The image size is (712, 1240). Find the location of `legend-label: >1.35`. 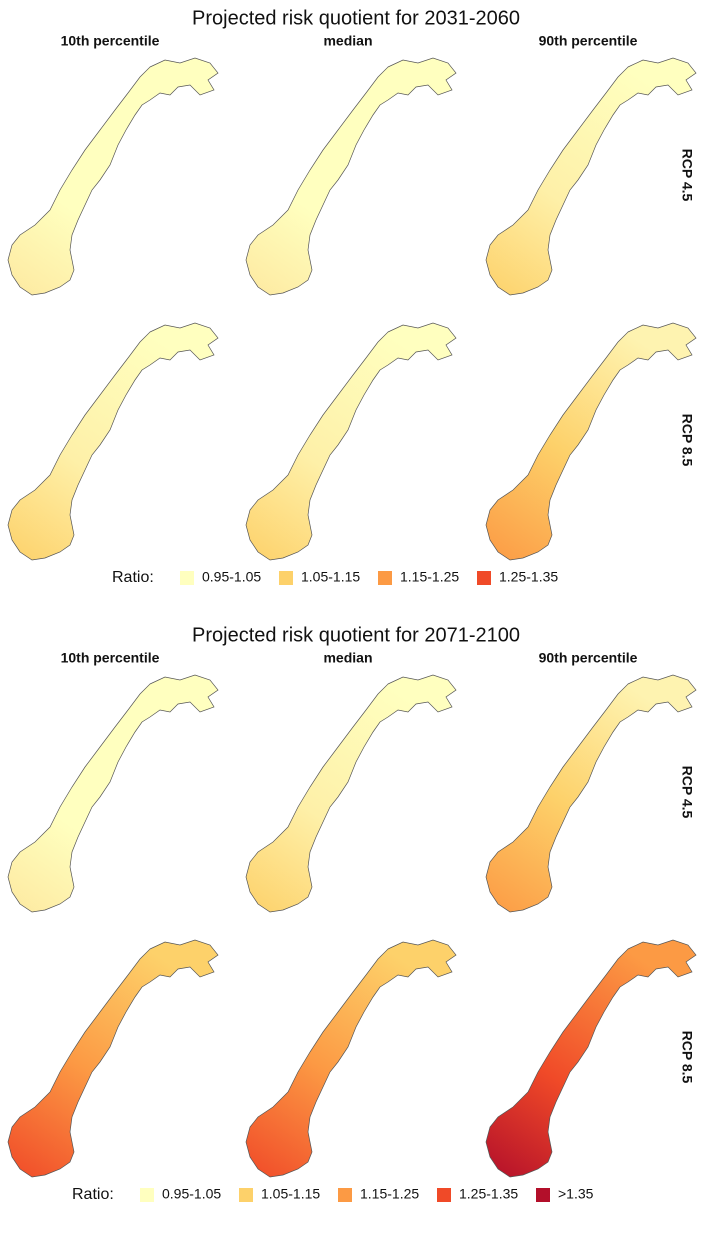

legend-label: >1.35 is located at coordinates (576, 1194).